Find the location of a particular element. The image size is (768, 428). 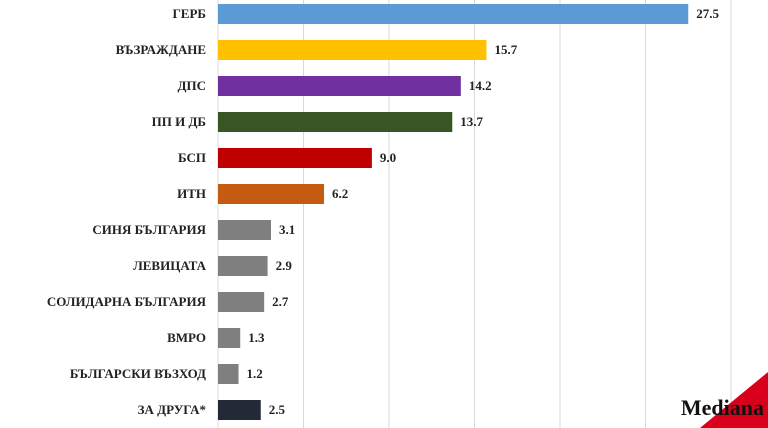

y-tick-label: ЗА ДРУГА* is located at coordinates (172, 409).